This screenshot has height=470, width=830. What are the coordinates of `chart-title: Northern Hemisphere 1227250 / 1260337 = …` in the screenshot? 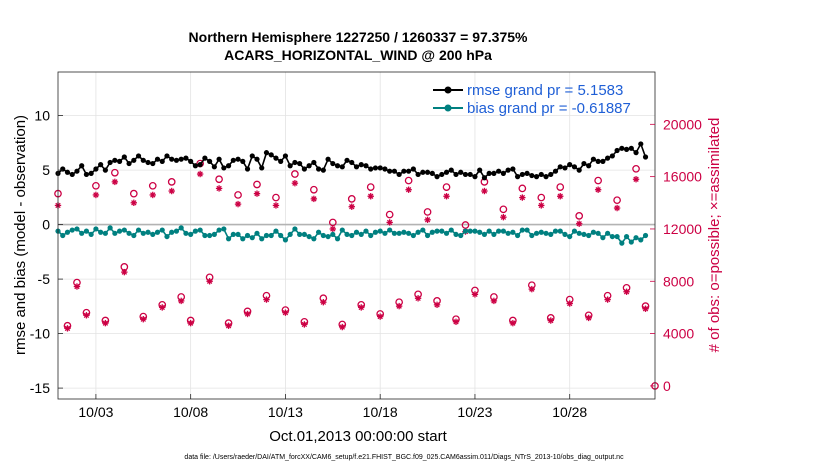 It's located at (358, 37).